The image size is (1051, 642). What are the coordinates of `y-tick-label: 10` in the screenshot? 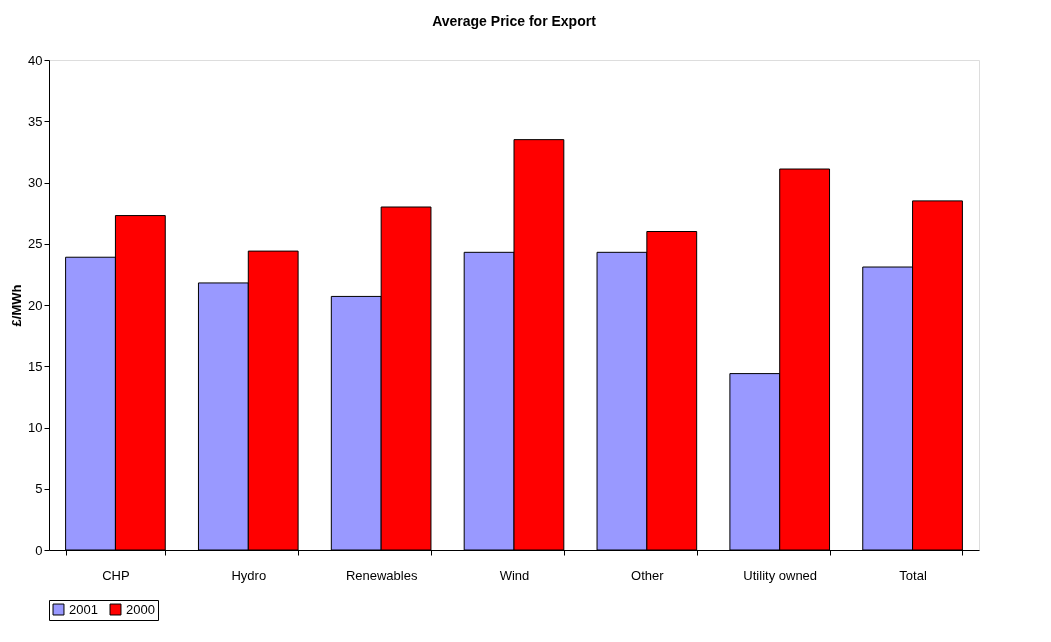 It's located at (35, 427).